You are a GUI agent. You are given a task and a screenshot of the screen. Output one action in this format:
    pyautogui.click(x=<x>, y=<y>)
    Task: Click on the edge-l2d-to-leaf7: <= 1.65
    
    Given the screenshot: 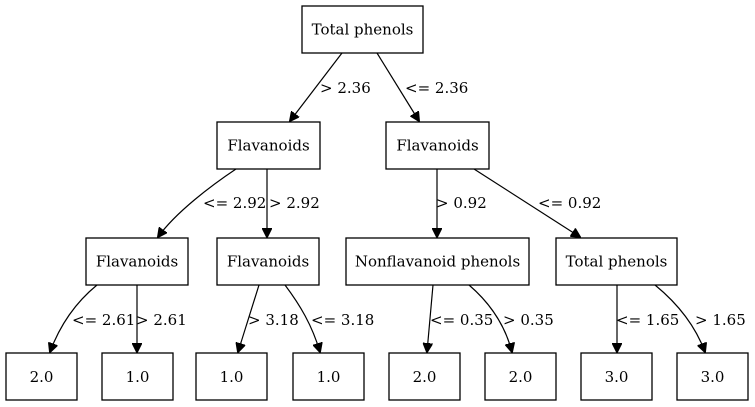 What is the action you would take?
    pyautogui.click(x=647, y=318)
    